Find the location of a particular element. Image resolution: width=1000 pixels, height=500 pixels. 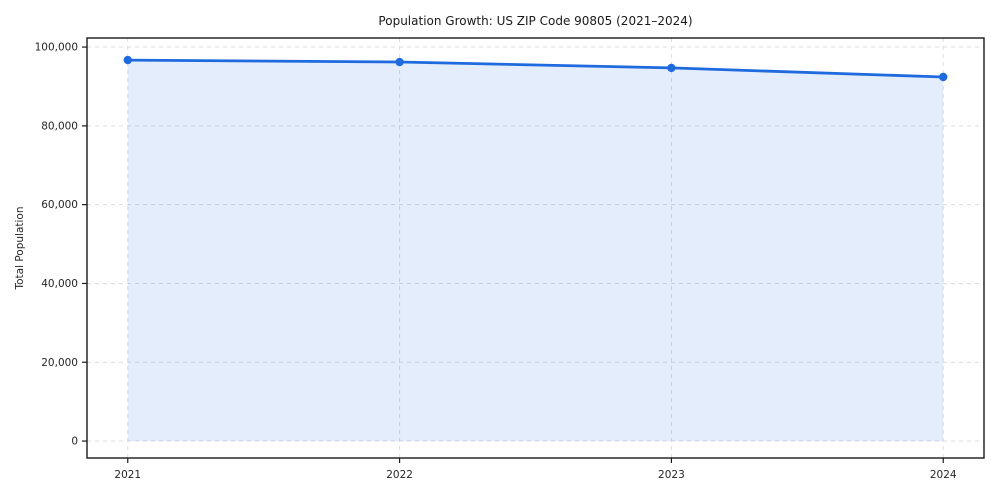

x-tick-label: 2024 is located at coordinates (943, 475).